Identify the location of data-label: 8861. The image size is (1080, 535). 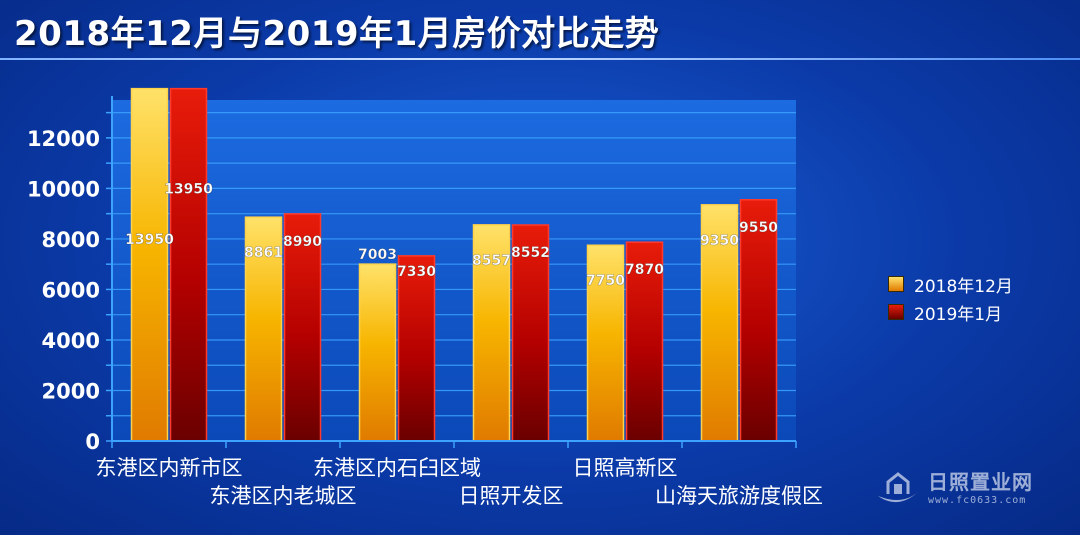
(263, 253).